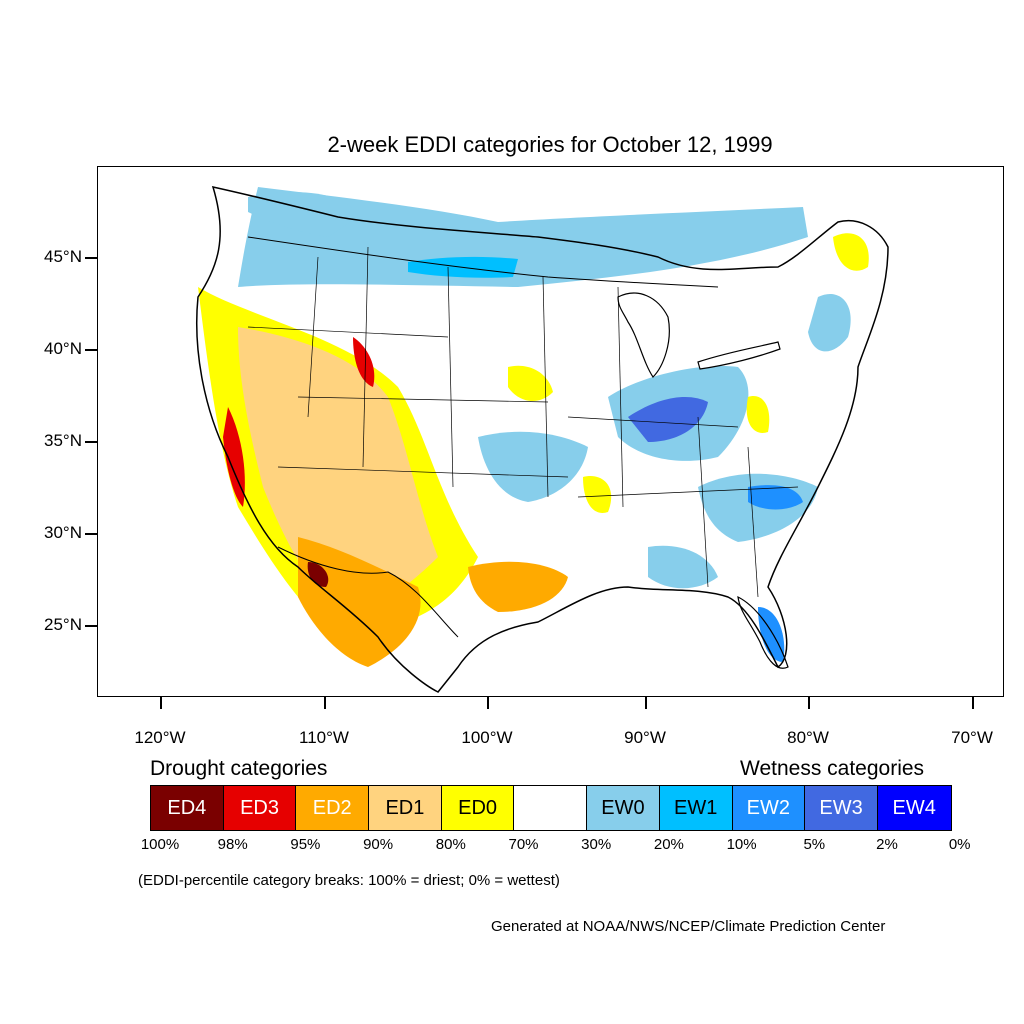 The image size is (1024, 1024). Describe the element at coordinates (487, 737) in the screenshot. I see `lon-label-100: 100°W` at that location.